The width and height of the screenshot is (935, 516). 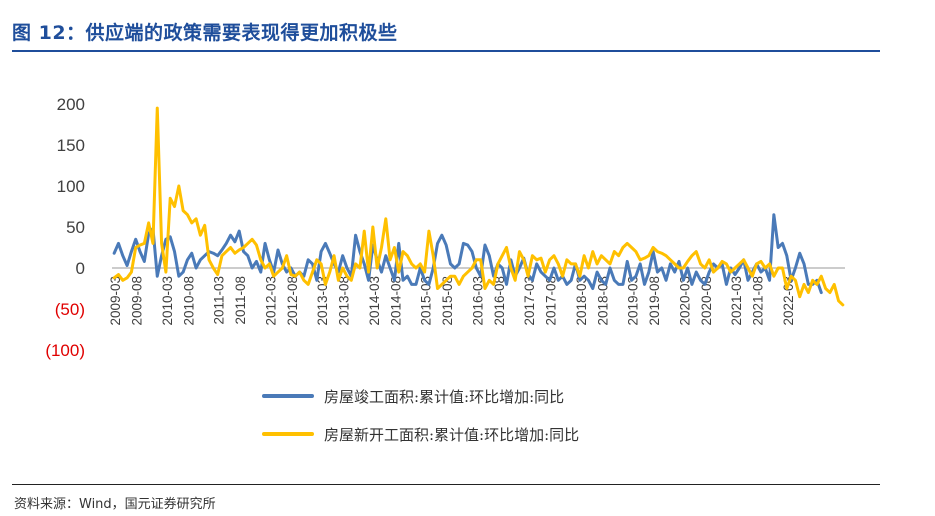 I want to click on x-tick-label: 2022-03, so click(x=788, y=301).